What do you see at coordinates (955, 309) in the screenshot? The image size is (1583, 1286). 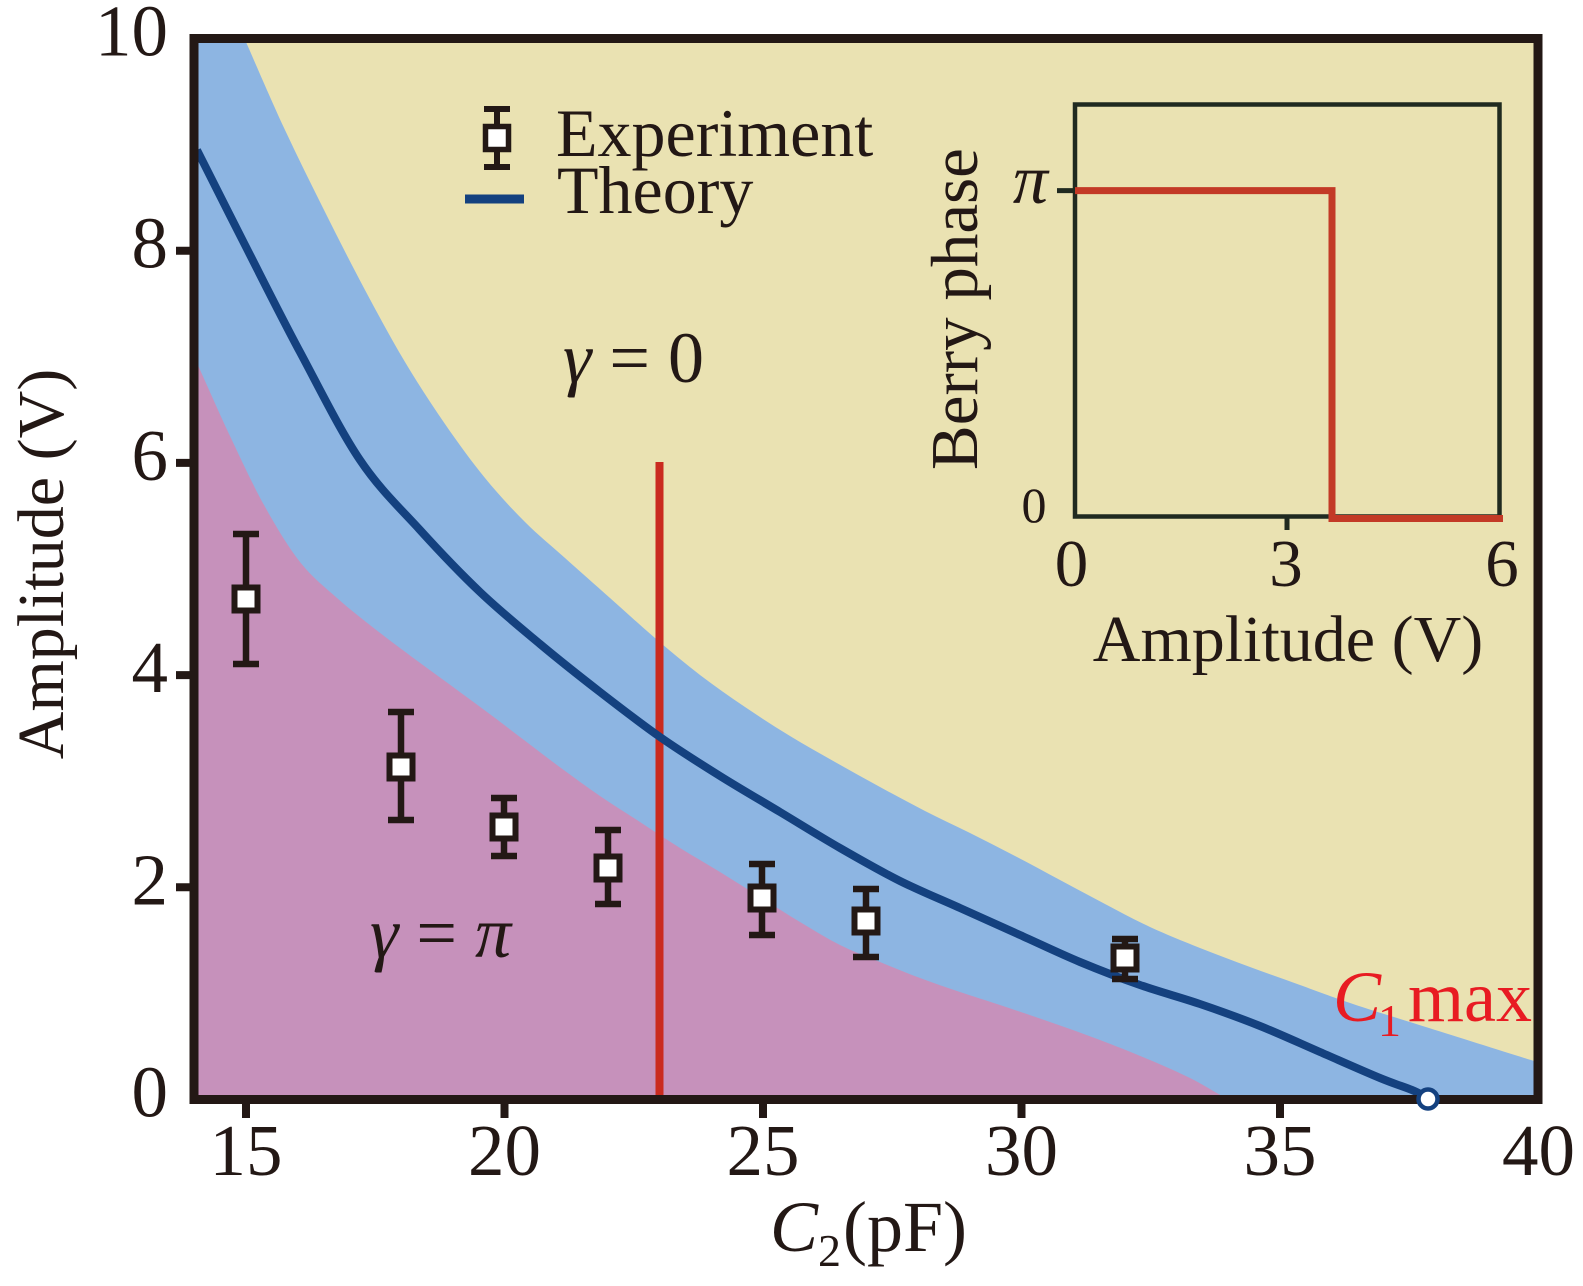 I see `svg-text: Berry phase` at bounding box center [955, 309].